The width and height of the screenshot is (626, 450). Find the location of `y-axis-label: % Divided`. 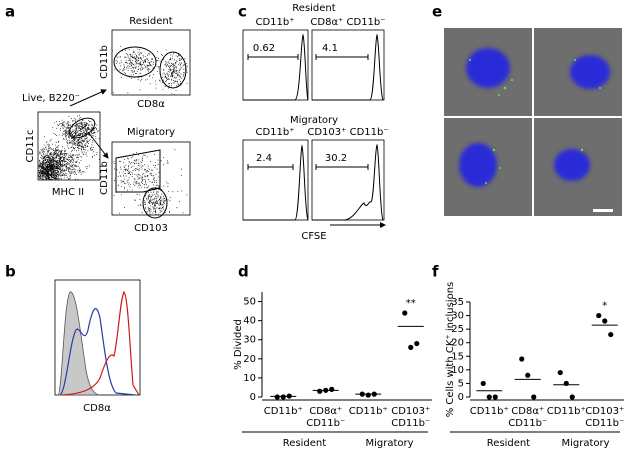

y-axis-label: % Divided is located at coordinates (238, 344).